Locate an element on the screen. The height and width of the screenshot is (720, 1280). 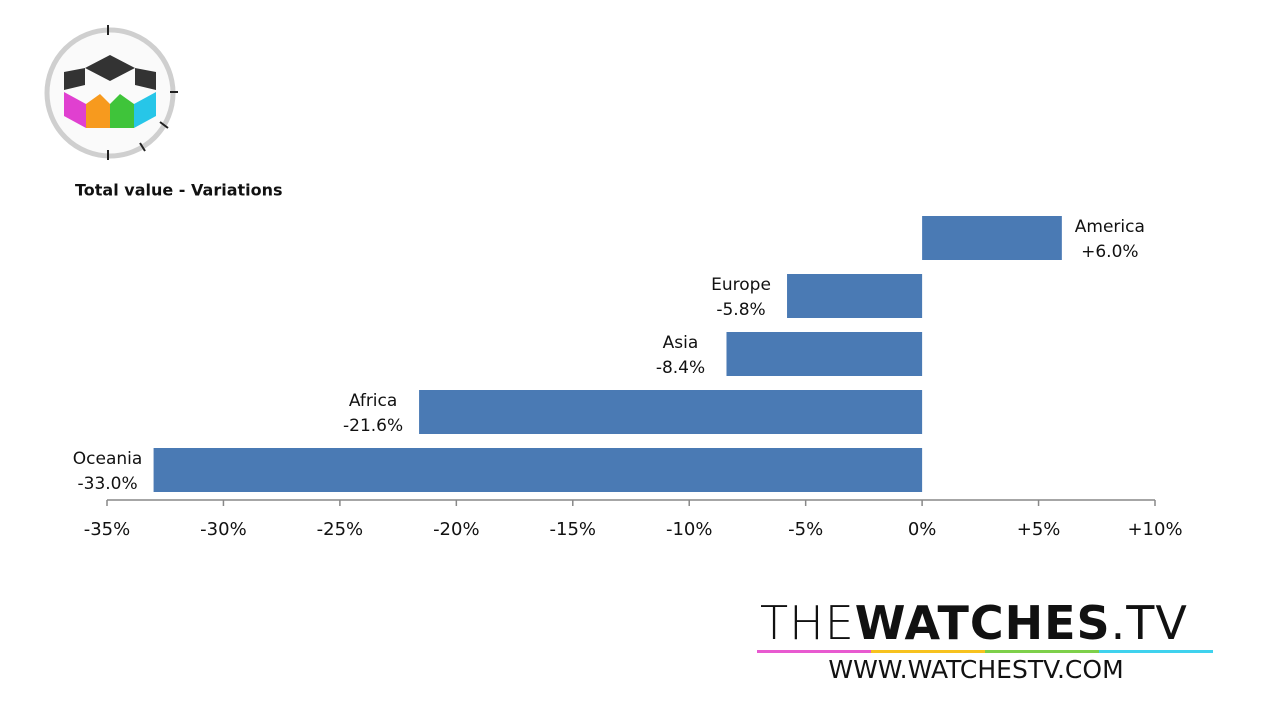
value-label: -21.6% is located at coordinates (373, 426).